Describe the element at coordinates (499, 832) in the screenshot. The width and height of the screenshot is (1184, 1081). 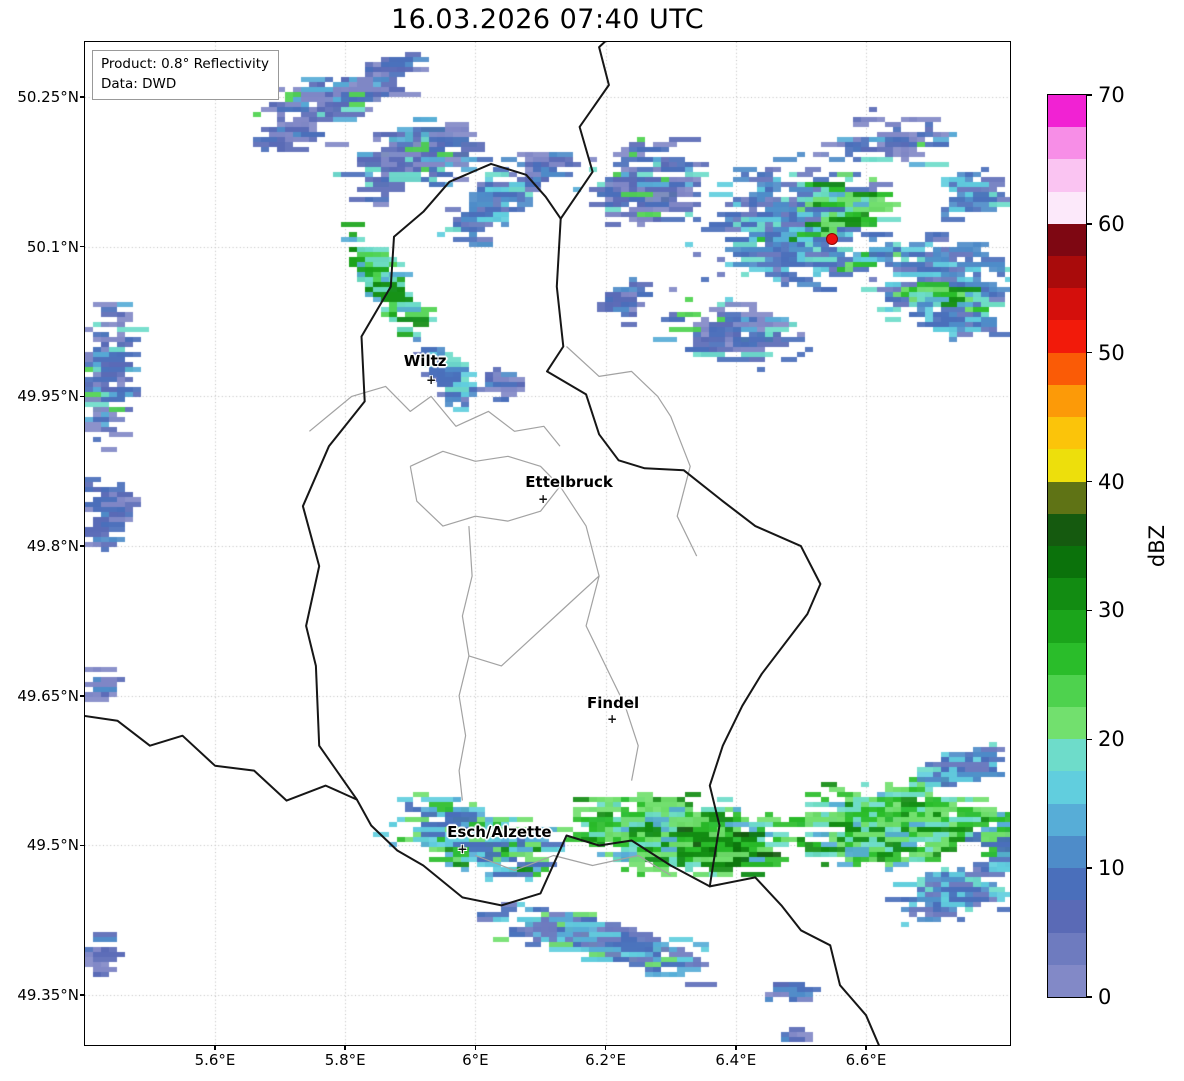
I see `city-label: Esch/Alzette` at that location.